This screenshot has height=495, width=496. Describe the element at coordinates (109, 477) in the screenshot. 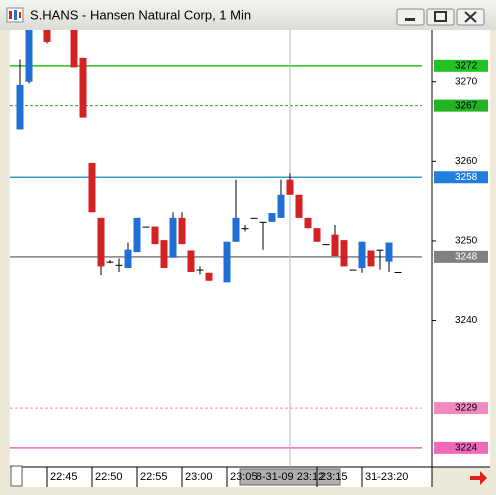

I see `x-tick-label: 22:50` at that location.